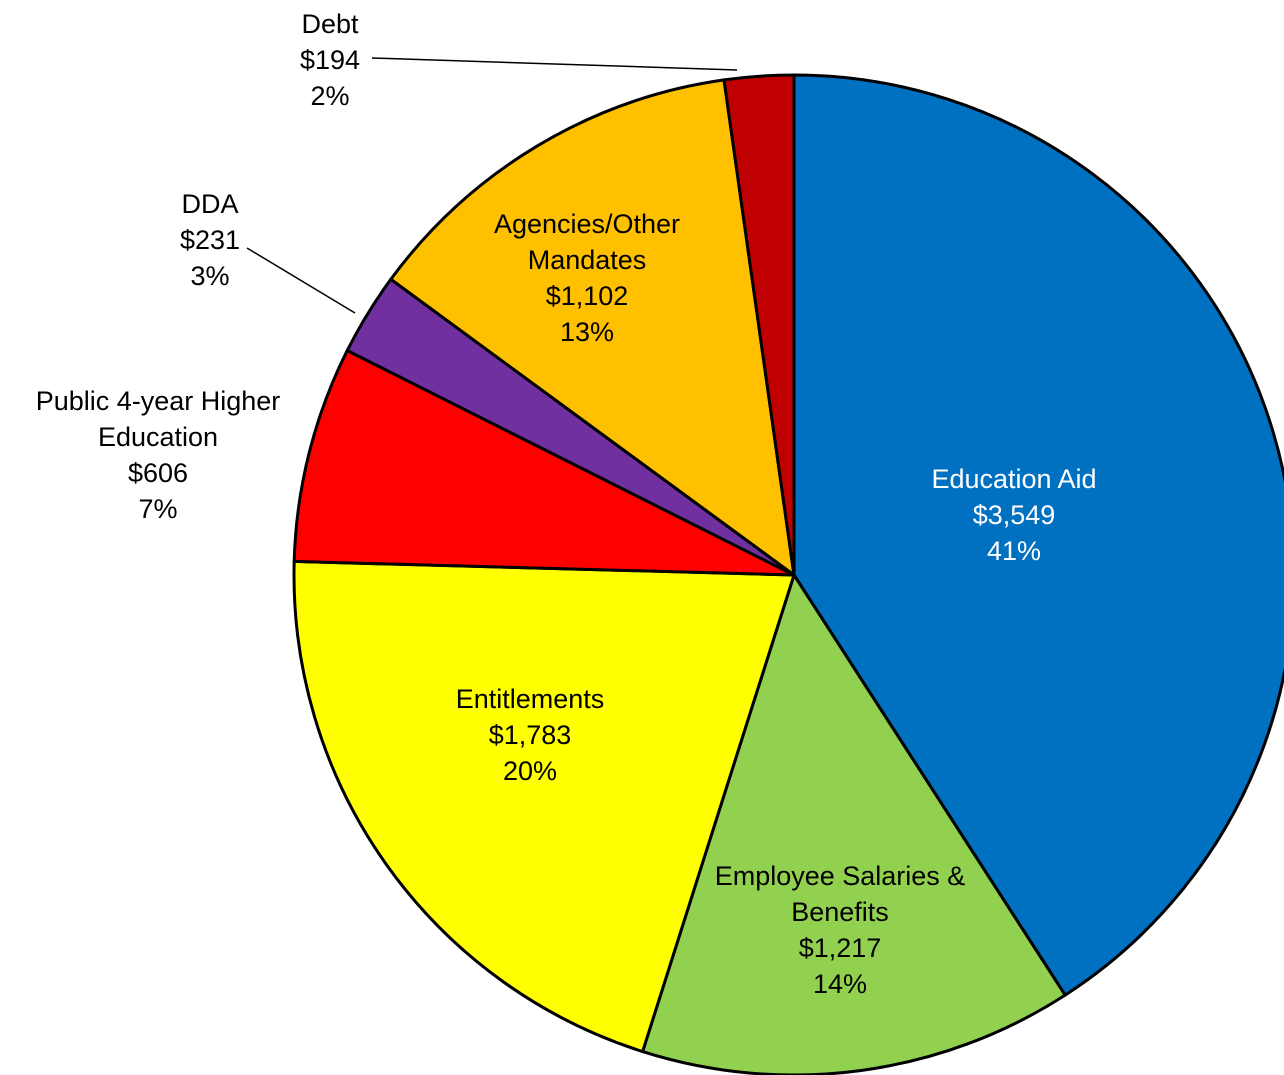 This screenshot has width=1284, height=1075. Describe the element at coordinates (1014, 551) in the screenshot. I see `percent-label: 41%` at that location.